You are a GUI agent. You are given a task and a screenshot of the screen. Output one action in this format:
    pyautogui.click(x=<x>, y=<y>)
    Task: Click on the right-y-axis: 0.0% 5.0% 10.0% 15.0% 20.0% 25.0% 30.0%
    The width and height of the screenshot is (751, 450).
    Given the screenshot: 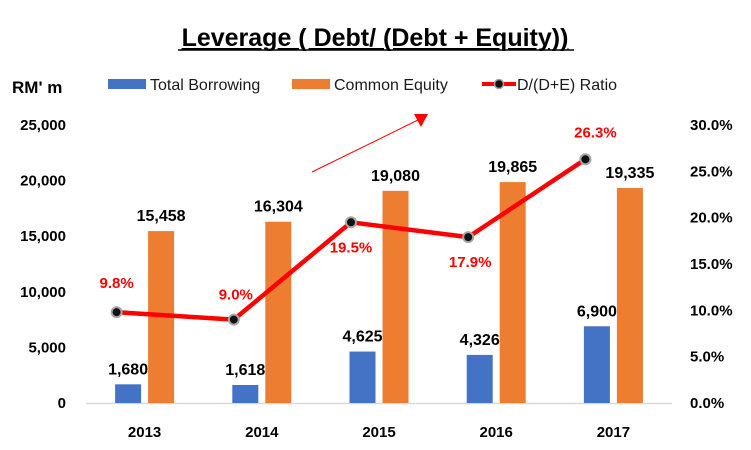 What is the action you would take?
    pyautogui.click(x=711, y=264)
    